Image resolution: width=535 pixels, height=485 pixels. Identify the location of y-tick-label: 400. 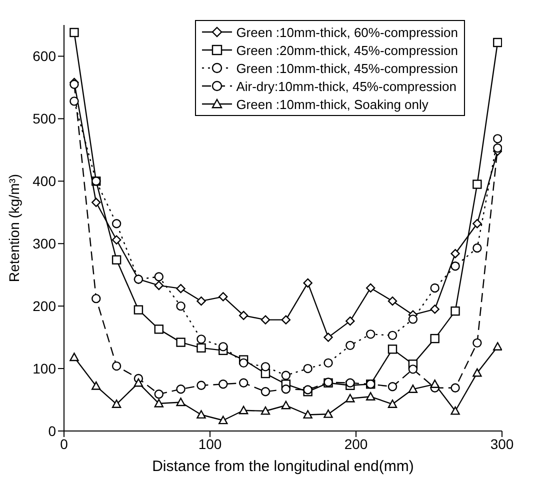
(44, 181).